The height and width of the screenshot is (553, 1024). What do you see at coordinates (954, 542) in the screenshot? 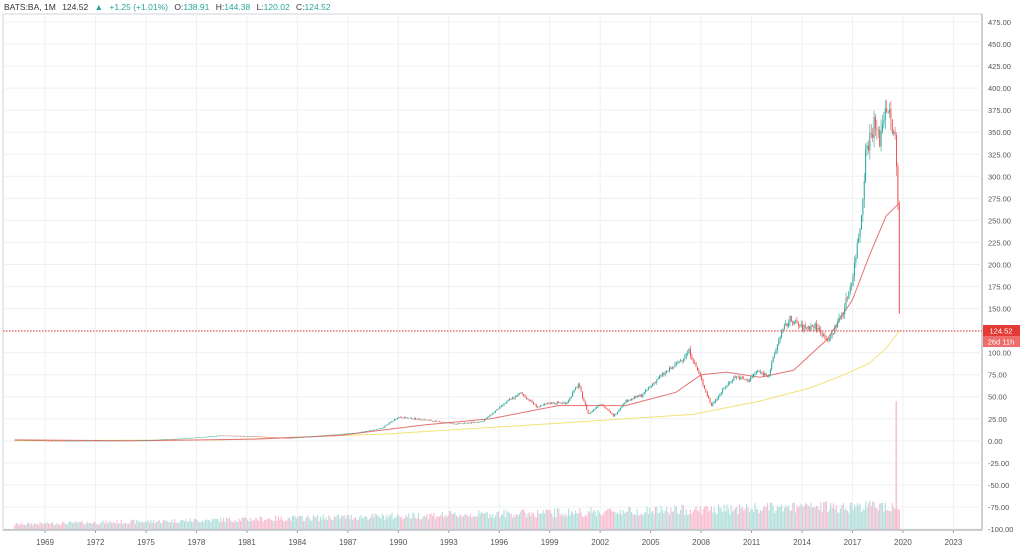
I see `x-tick-label: 2023` at bounding box center [954, 542].